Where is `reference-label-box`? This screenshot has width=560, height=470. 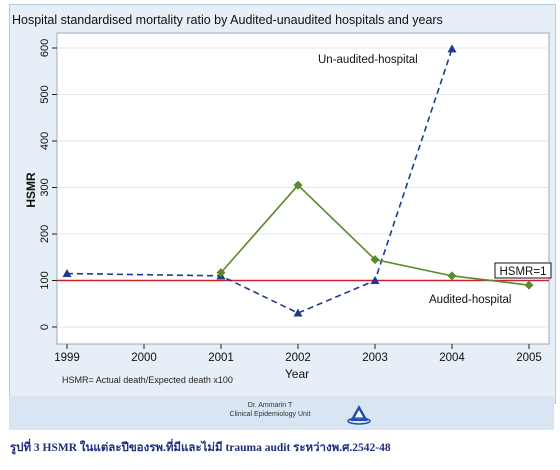
reference-label-box is located at coordinates (523, 270).